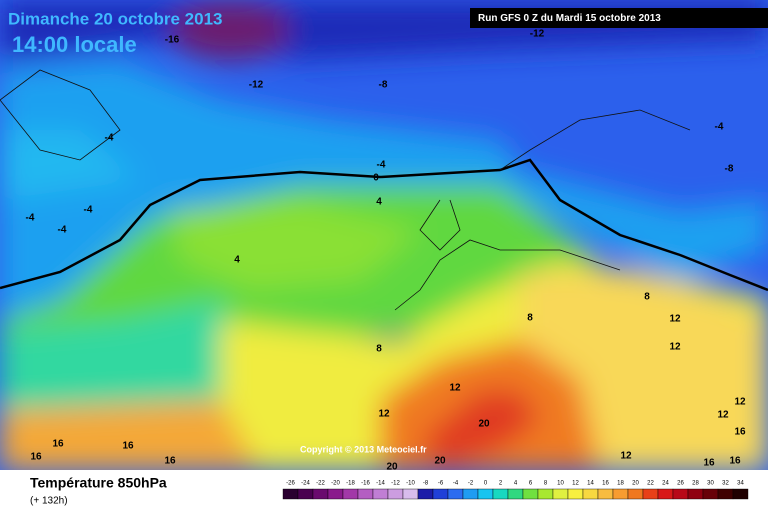  I want to click on scale-label: -18, so click(350, 484).